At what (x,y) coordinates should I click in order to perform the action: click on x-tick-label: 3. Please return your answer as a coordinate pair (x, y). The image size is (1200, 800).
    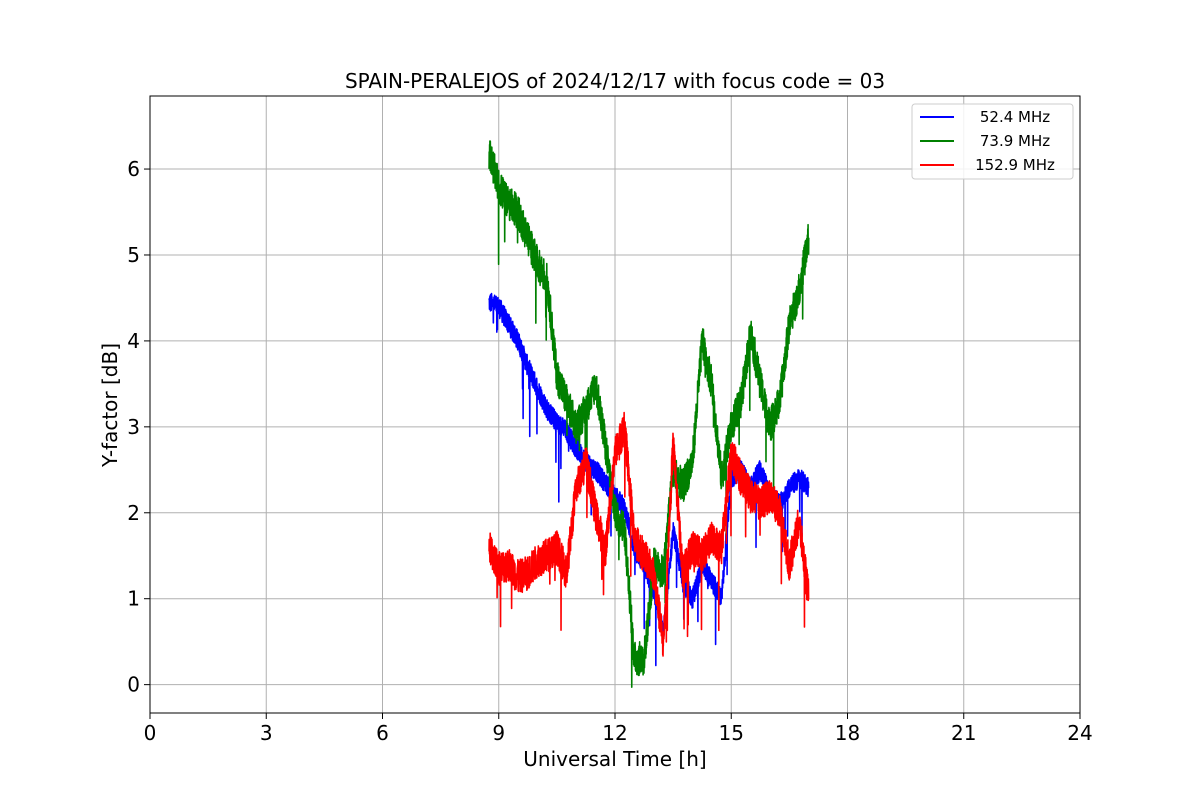
    Looking at the image, I should click on (266, 733).